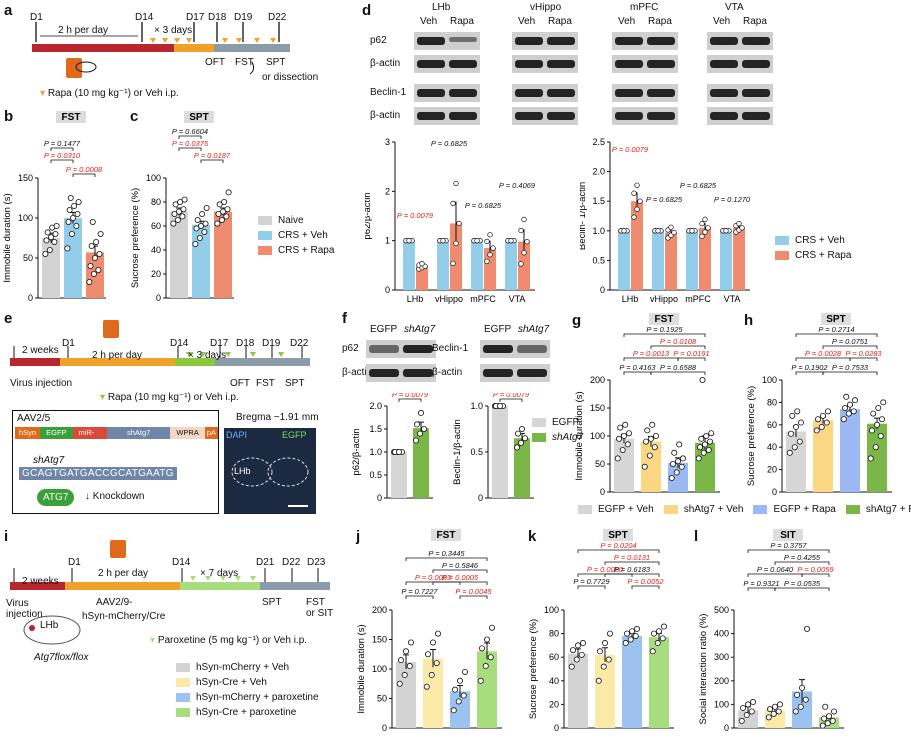  I want to click on e-day-5: D19, so click(271, 343).